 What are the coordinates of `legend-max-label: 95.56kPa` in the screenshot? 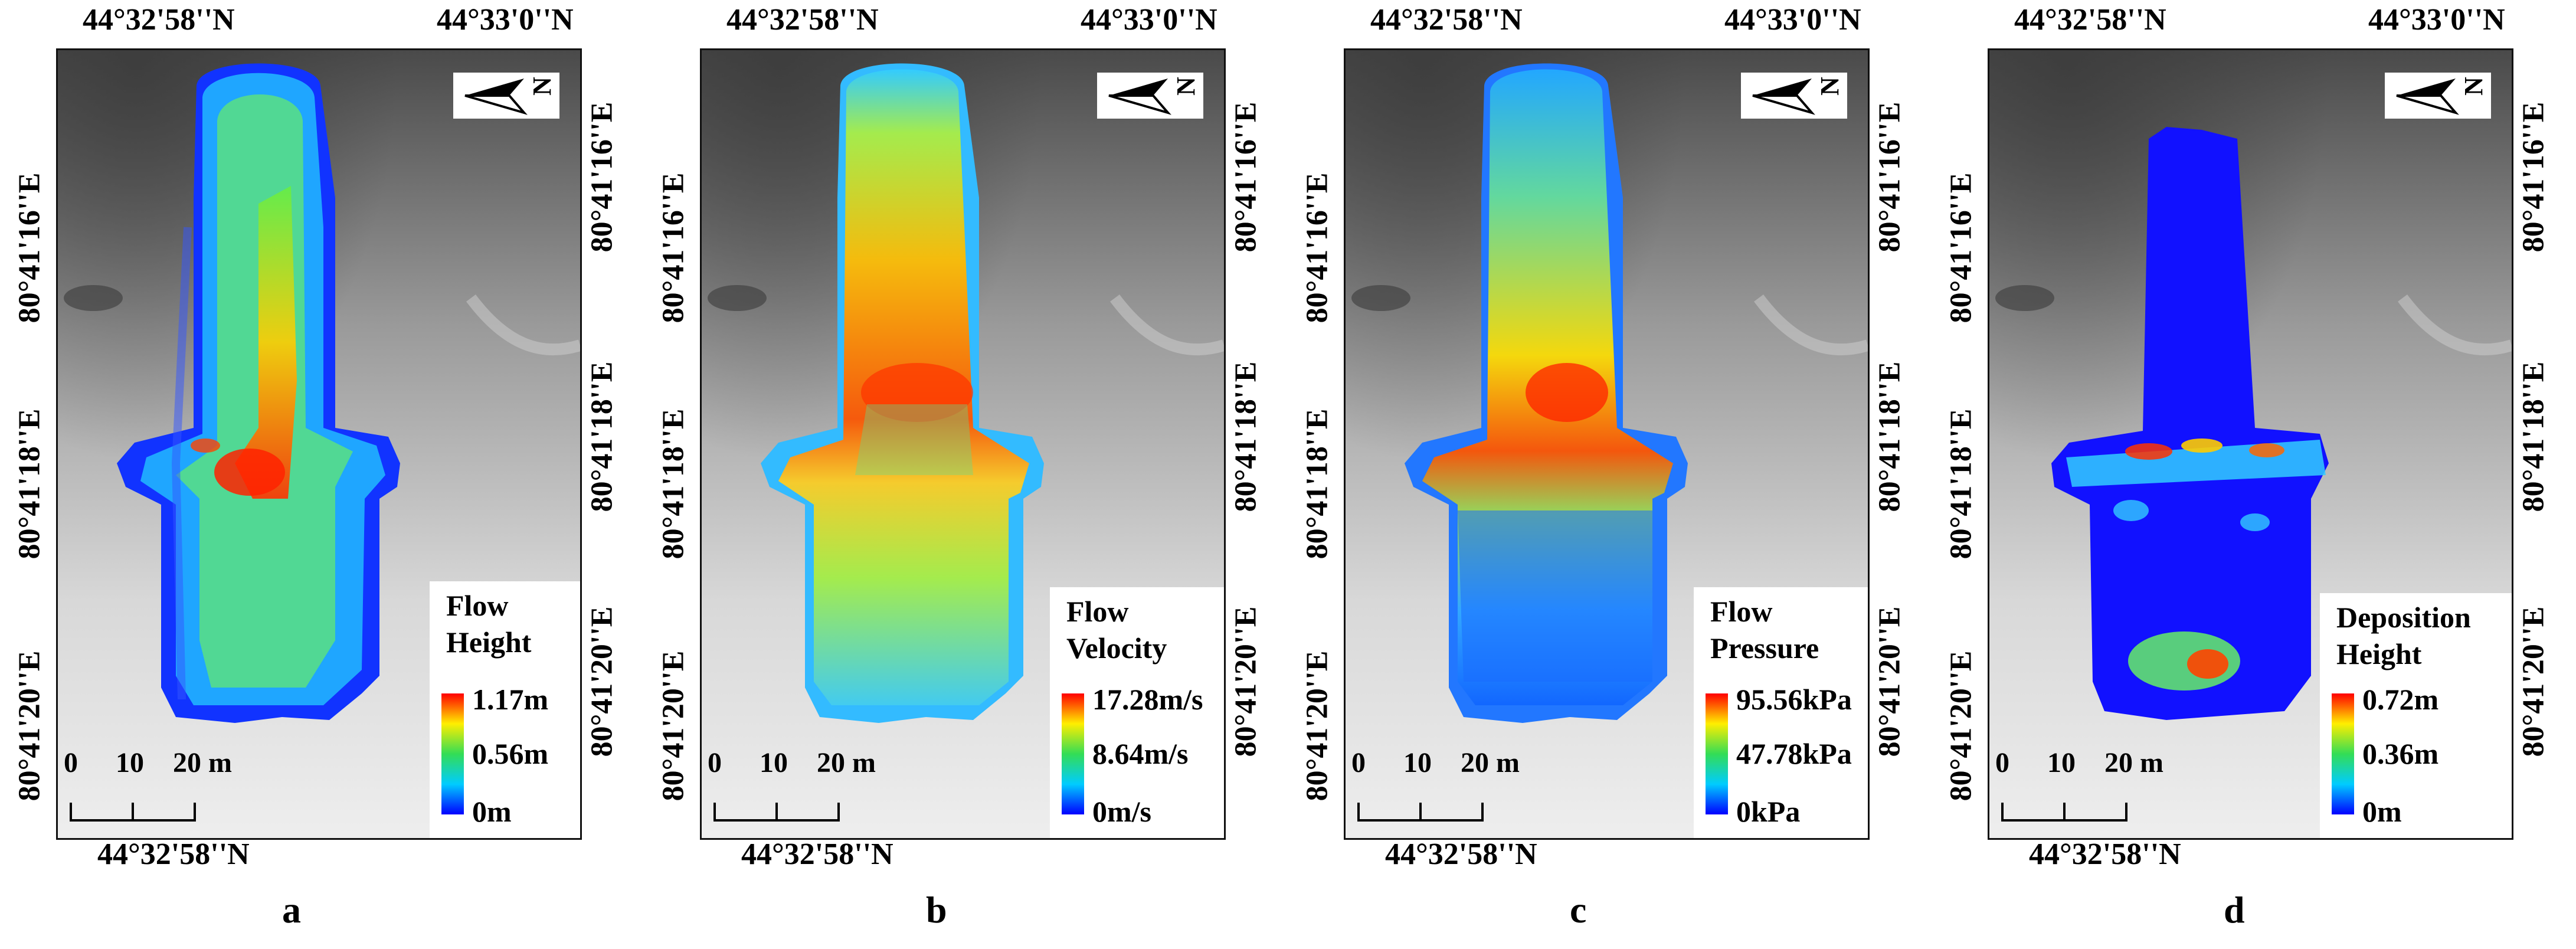 It's located at (1794, 699).